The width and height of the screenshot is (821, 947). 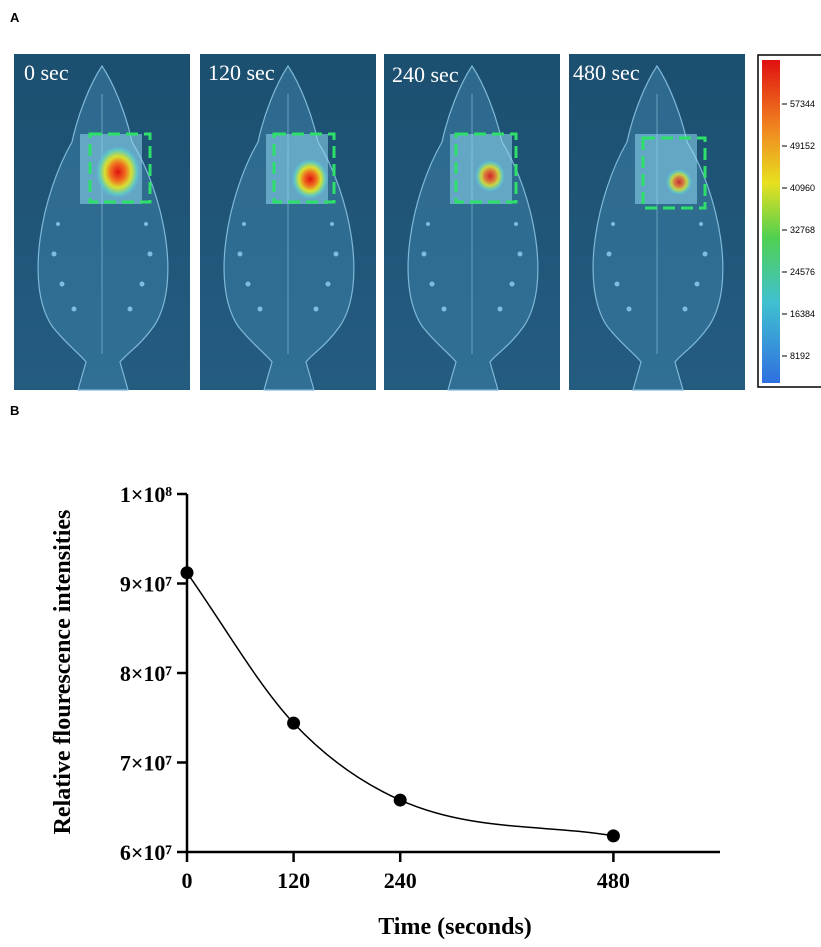 I want to click on colorbar-label: 32768, so click(x=802, y=230).